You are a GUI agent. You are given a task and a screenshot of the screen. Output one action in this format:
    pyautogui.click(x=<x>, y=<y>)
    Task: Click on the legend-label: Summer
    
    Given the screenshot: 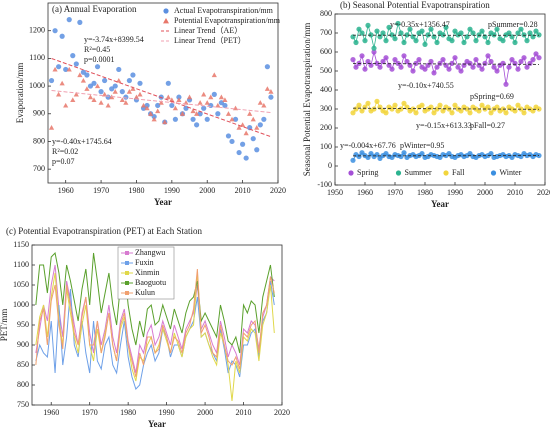 What is the action you would take?
    pyautogui.click(x=418, y=172)
    